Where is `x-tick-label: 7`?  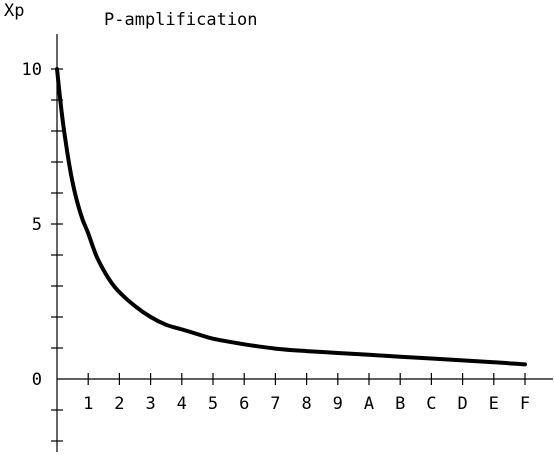 x-tick-label: 7 is located at coordinates (275, 404).